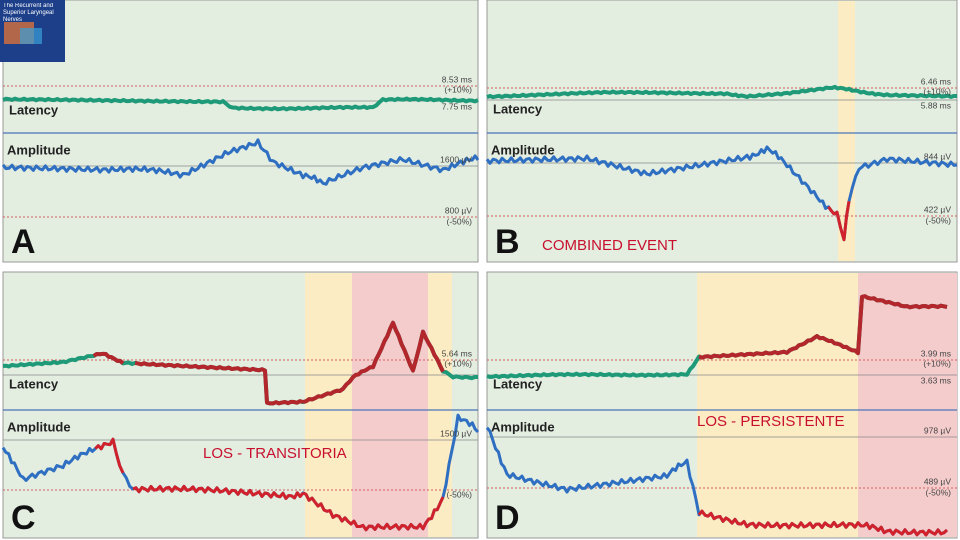 The width and height of the screenshot is (960, 540). Describe the element at coordinates (457, 79) in the screenshot. I see `latency-upper: 8.53 ms` at that location.